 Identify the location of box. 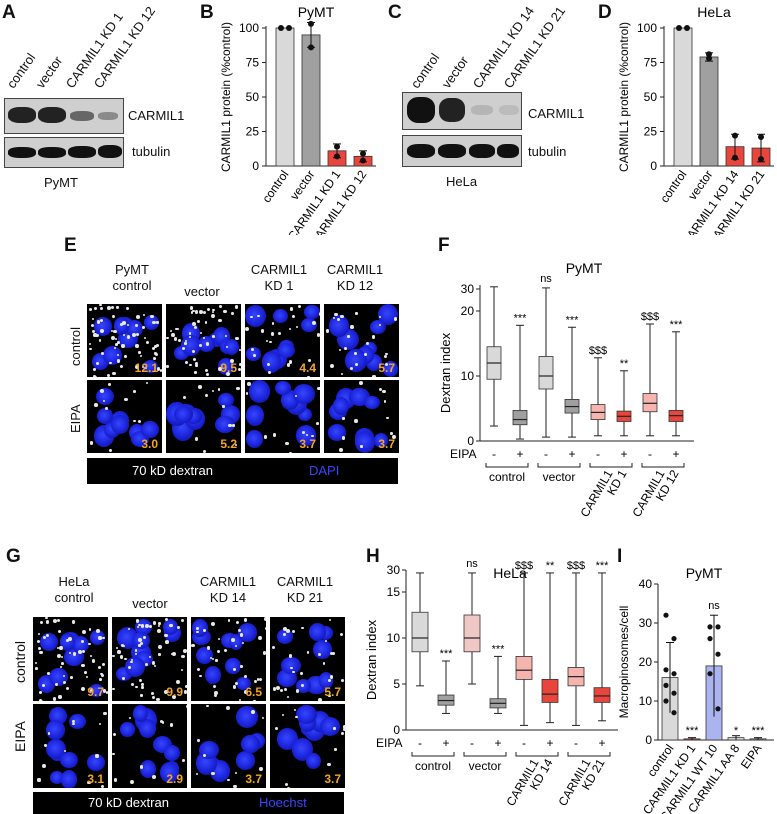
(550, 691).